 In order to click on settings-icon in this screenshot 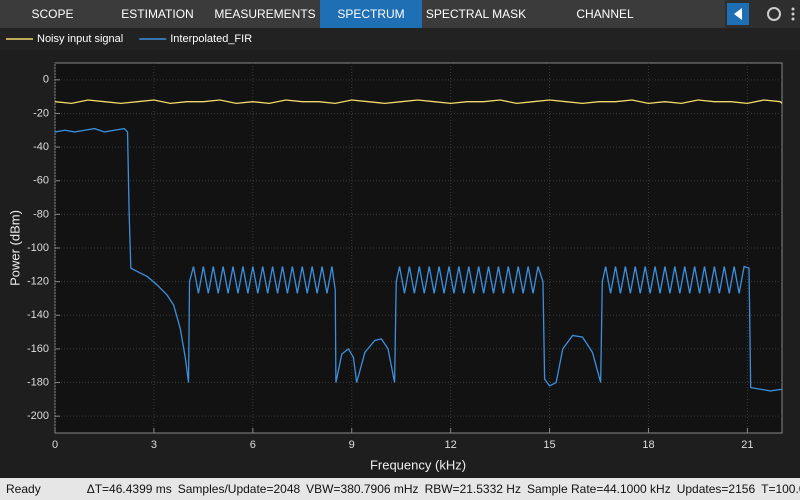, I will do `click(774, 14)`.